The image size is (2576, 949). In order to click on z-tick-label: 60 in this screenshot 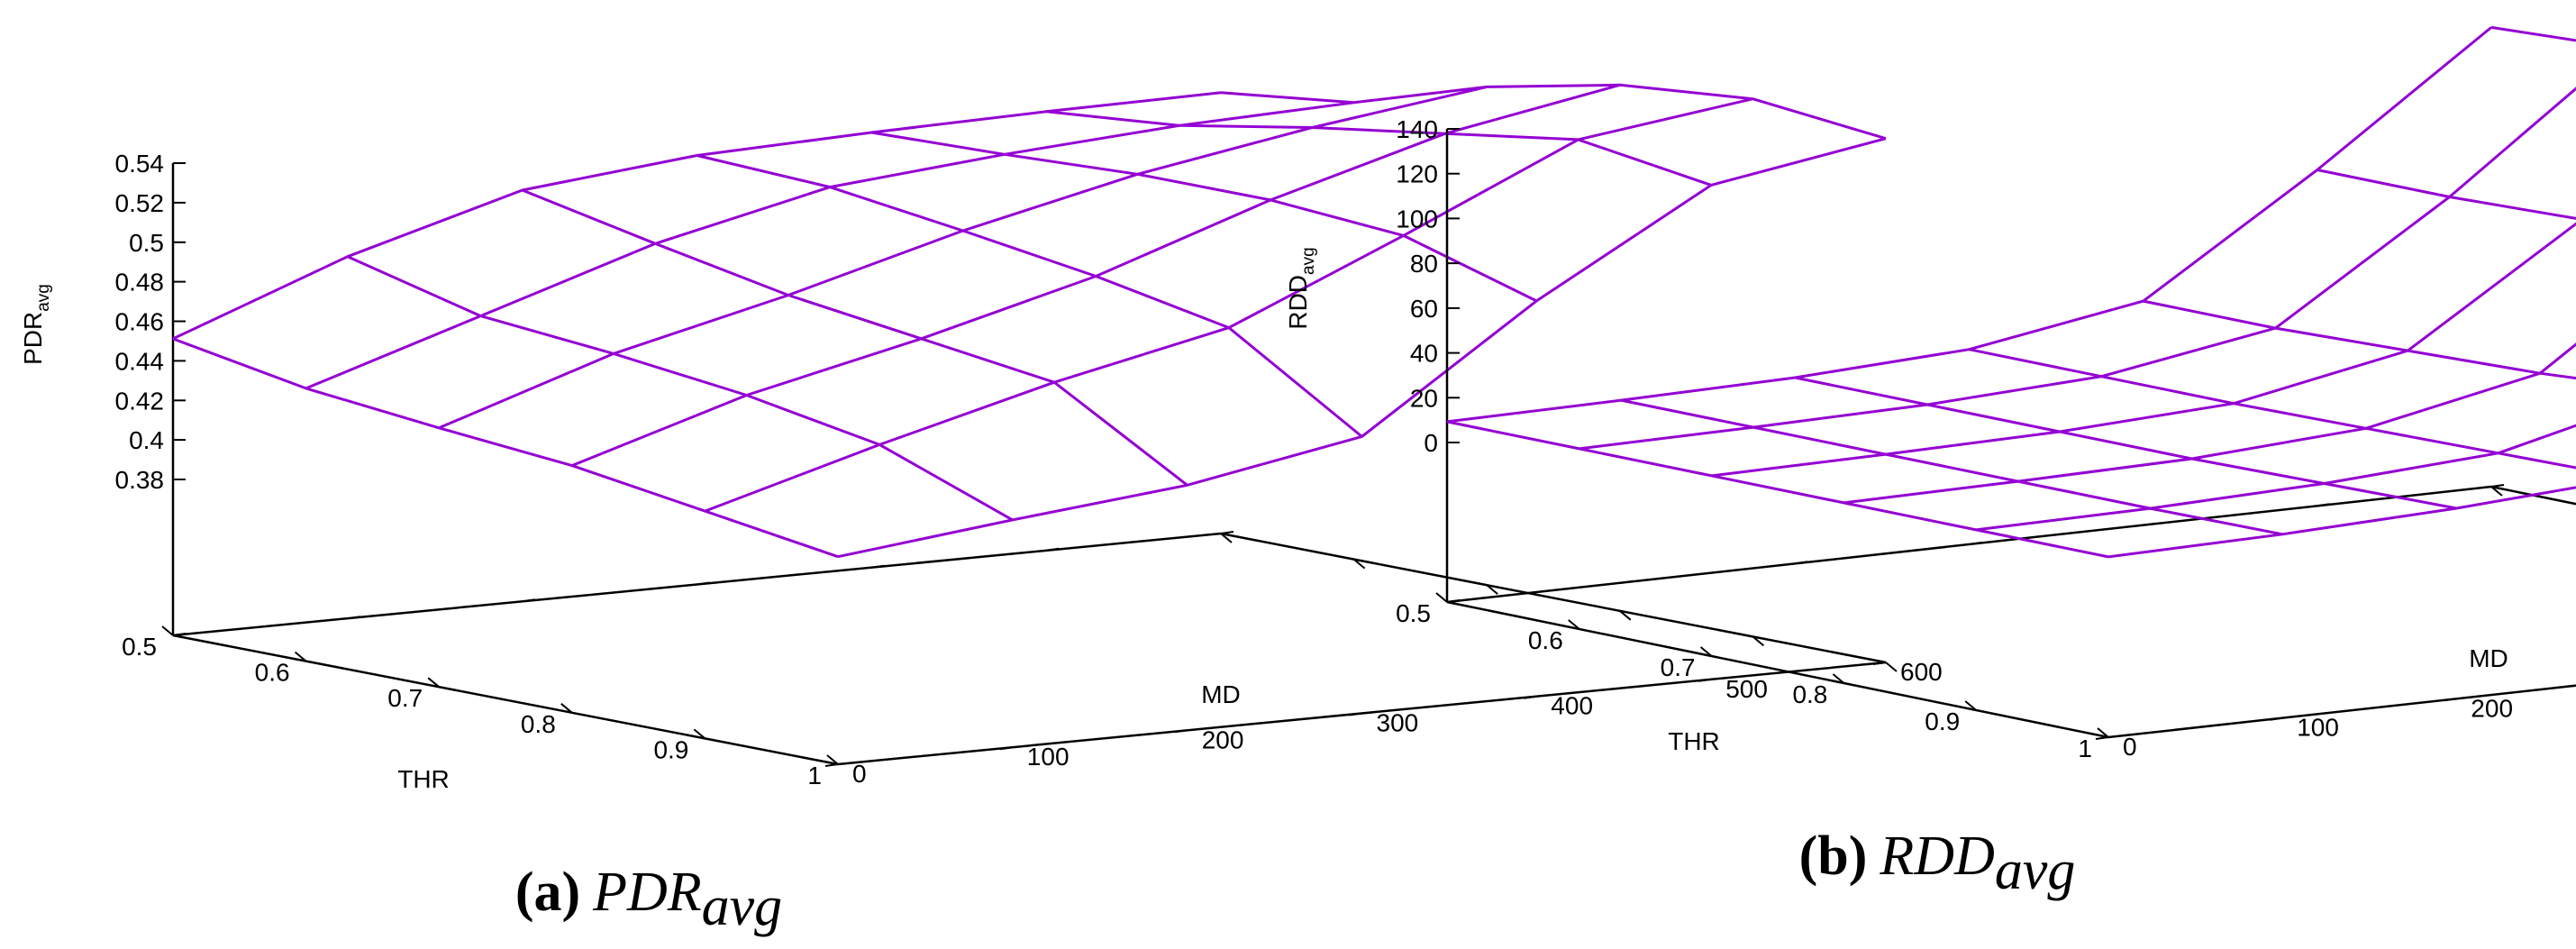, I will do `click(1424, 309)`.